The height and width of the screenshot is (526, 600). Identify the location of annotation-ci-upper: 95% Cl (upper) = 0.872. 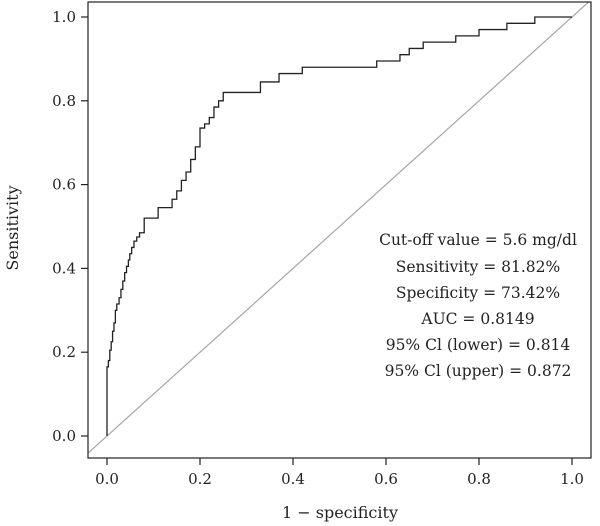
(478, 371).